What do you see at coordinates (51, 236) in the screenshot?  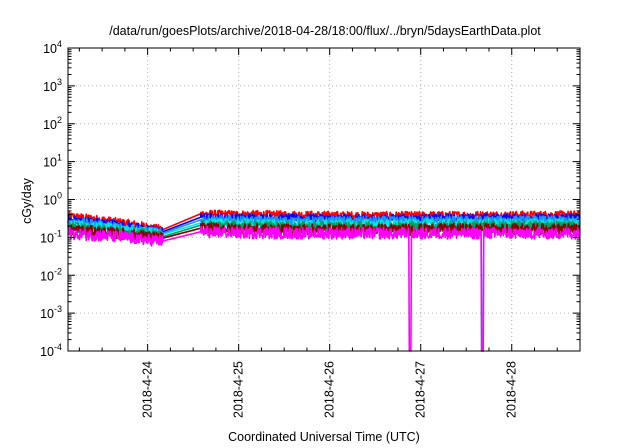 I see `y-tick-label: 10⁻¹` at bounding box center [51, 236].